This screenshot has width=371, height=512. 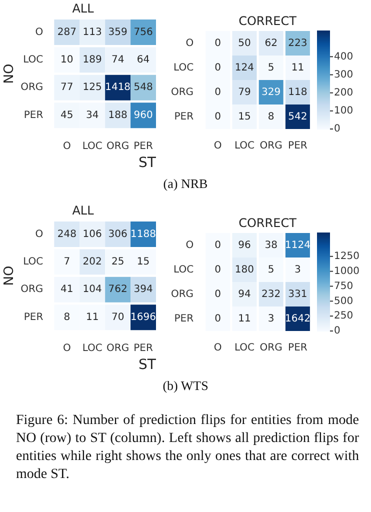 I want to click on data-label: 960, so click(x=143, y=115).